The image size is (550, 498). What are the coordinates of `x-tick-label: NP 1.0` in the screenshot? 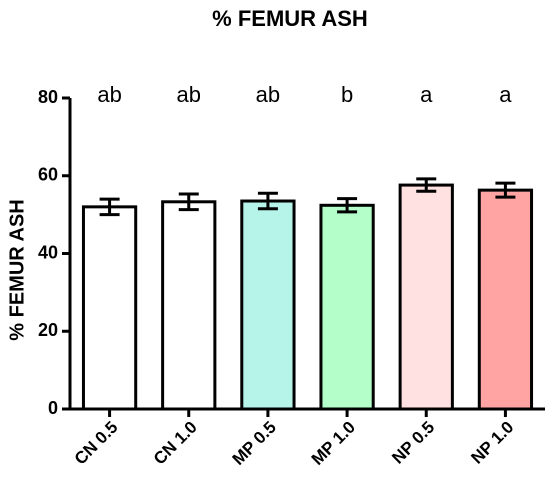 It's located at (492, 443).